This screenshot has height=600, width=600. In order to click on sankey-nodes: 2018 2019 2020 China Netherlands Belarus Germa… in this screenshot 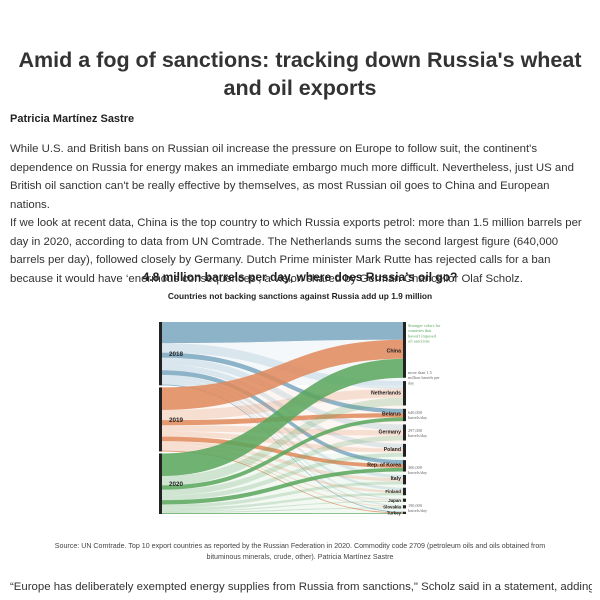, I will do `click(282, 418)`.